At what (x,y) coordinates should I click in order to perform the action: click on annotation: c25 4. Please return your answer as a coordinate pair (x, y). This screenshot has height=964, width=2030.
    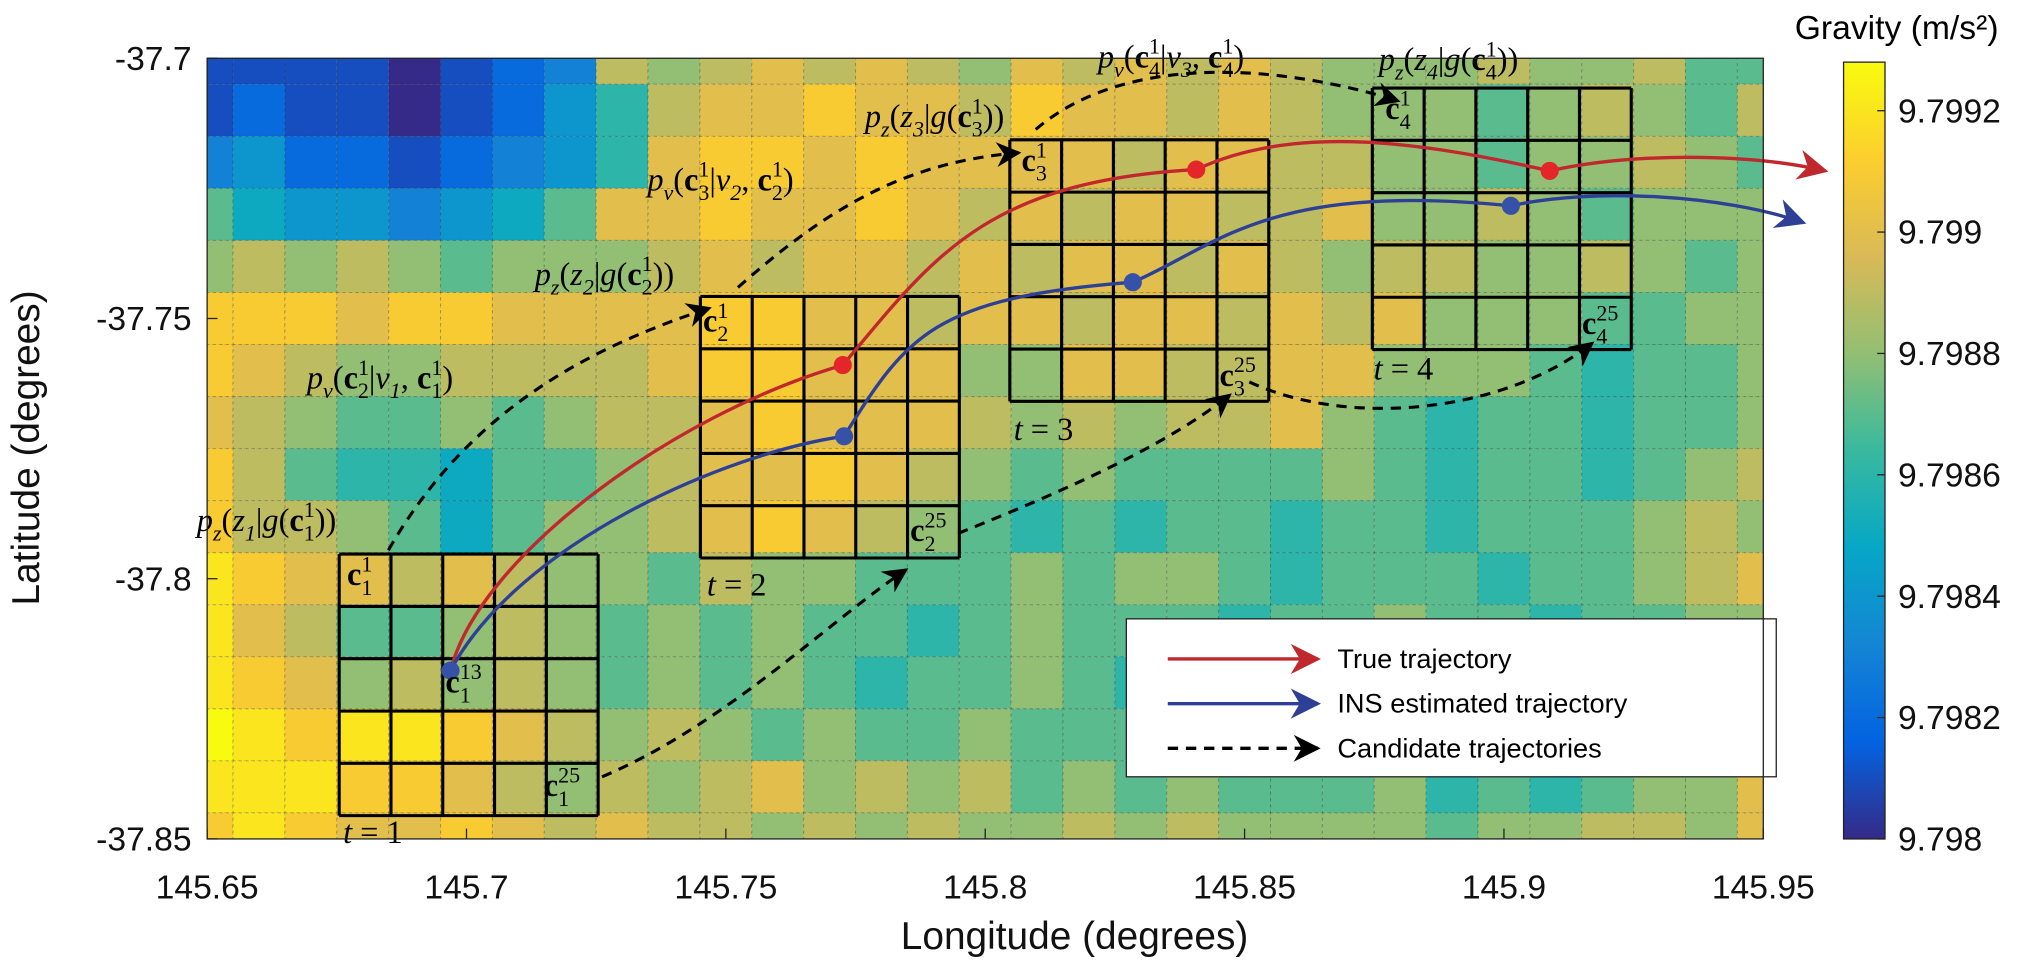
    Looking at the image, I should click on (1600, 324).